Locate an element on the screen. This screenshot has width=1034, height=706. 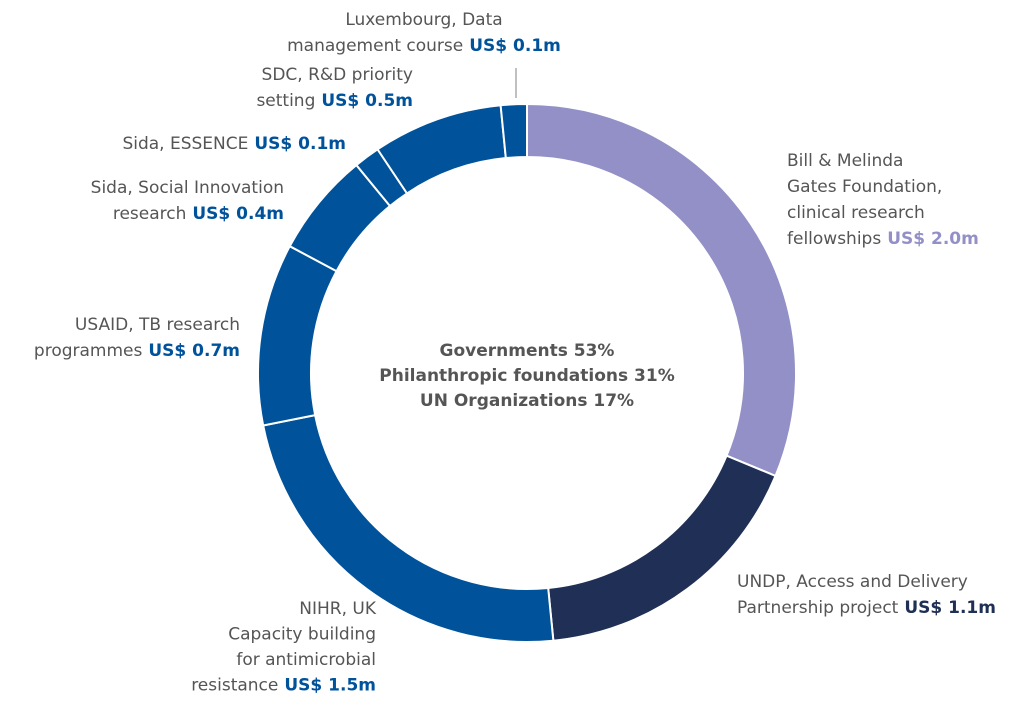
label-line: Partnership project US$ 1.1m is located at coordinates (866, 608).